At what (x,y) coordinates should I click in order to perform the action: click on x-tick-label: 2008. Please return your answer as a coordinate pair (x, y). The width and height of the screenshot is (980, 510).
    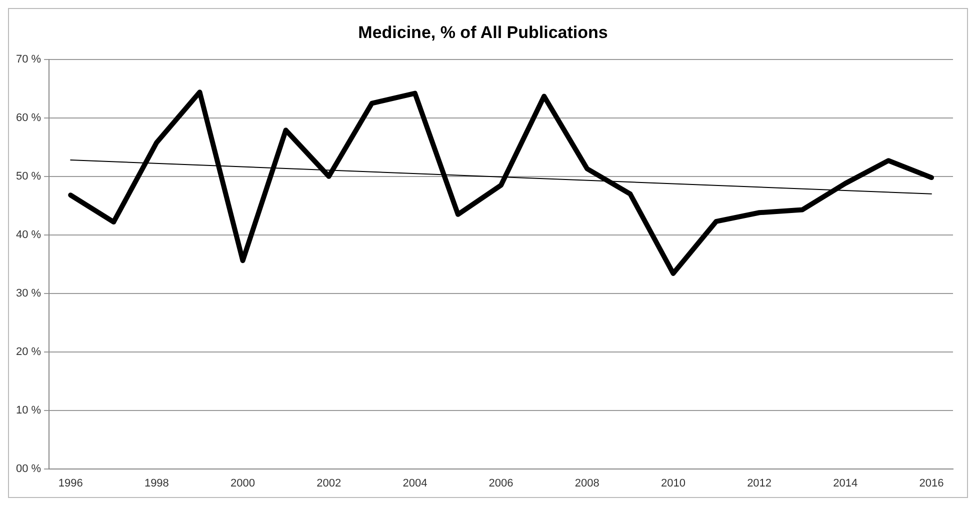
    Looking at the image, I should click on (587, 483).